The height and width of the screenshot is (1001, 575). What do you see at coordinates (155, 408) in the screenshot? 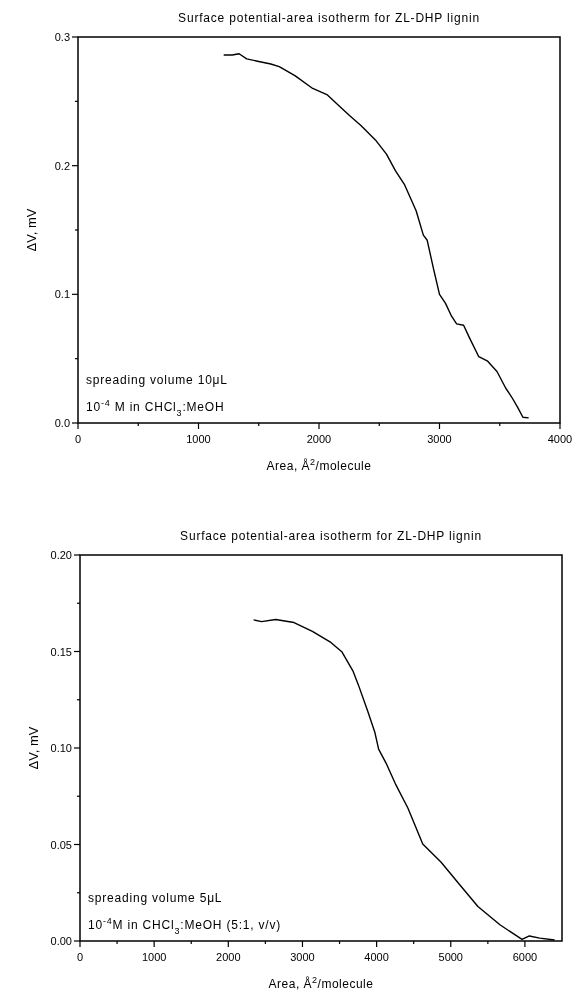
I see `annotation: 10$^{-4}$ M in CHCl$_{3}$:MeOH` at bounding box center [155, 408].